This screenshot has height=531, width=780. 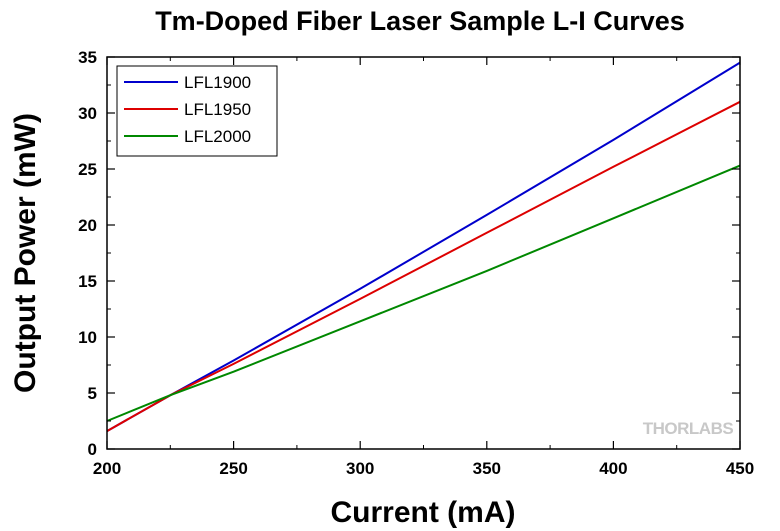 What do you see at coordinates (87, 337) in the screenshot?
I see `y-tick-label: 10` at bounding box center [87, 337].